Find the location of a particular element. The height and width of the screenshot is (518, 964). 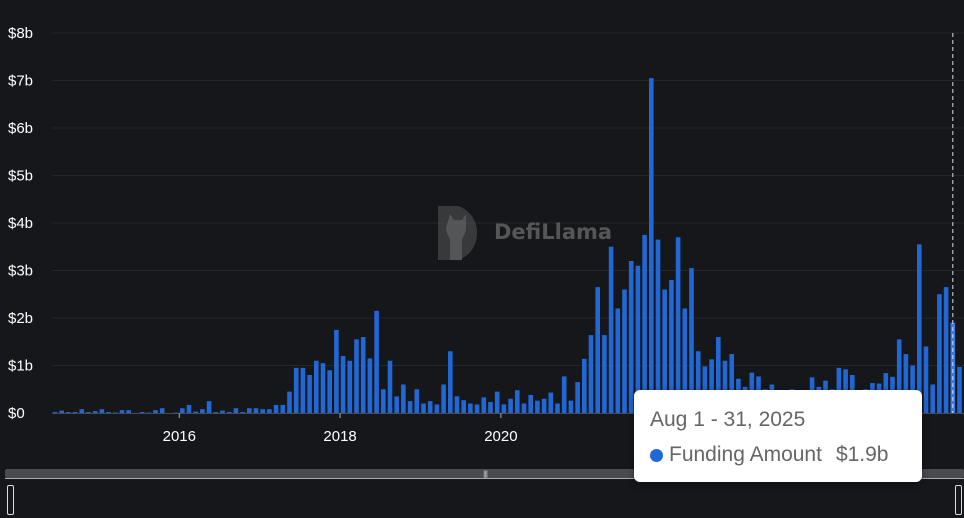

y-tick-label: $2b is located at coordinates (20, 318).